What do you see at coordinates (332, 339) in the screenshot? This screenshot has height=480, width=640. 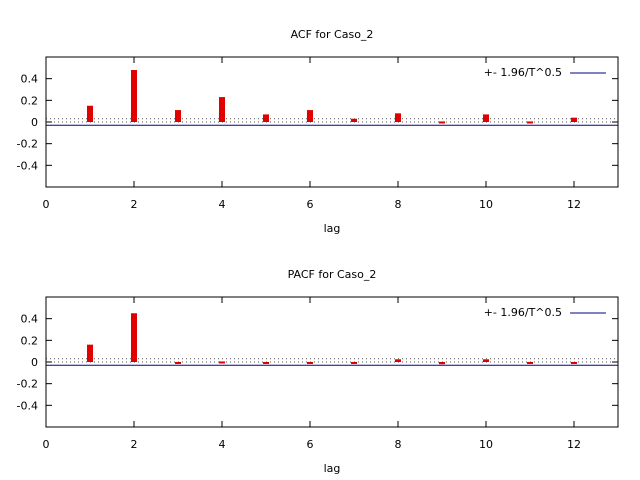 I see `pacf-bars` at bounding box center [332, 339].